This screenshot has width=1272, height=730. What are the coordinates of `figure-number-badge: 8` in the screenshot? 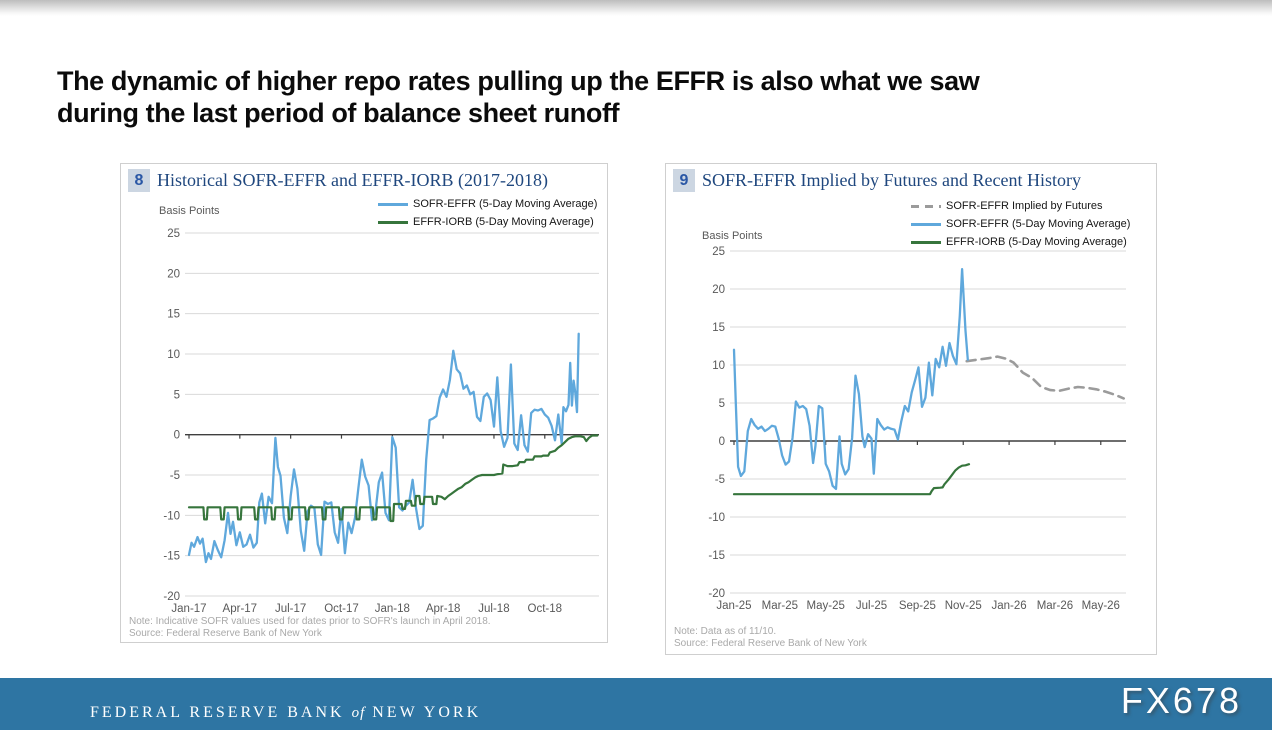 It's located at (139, 180).